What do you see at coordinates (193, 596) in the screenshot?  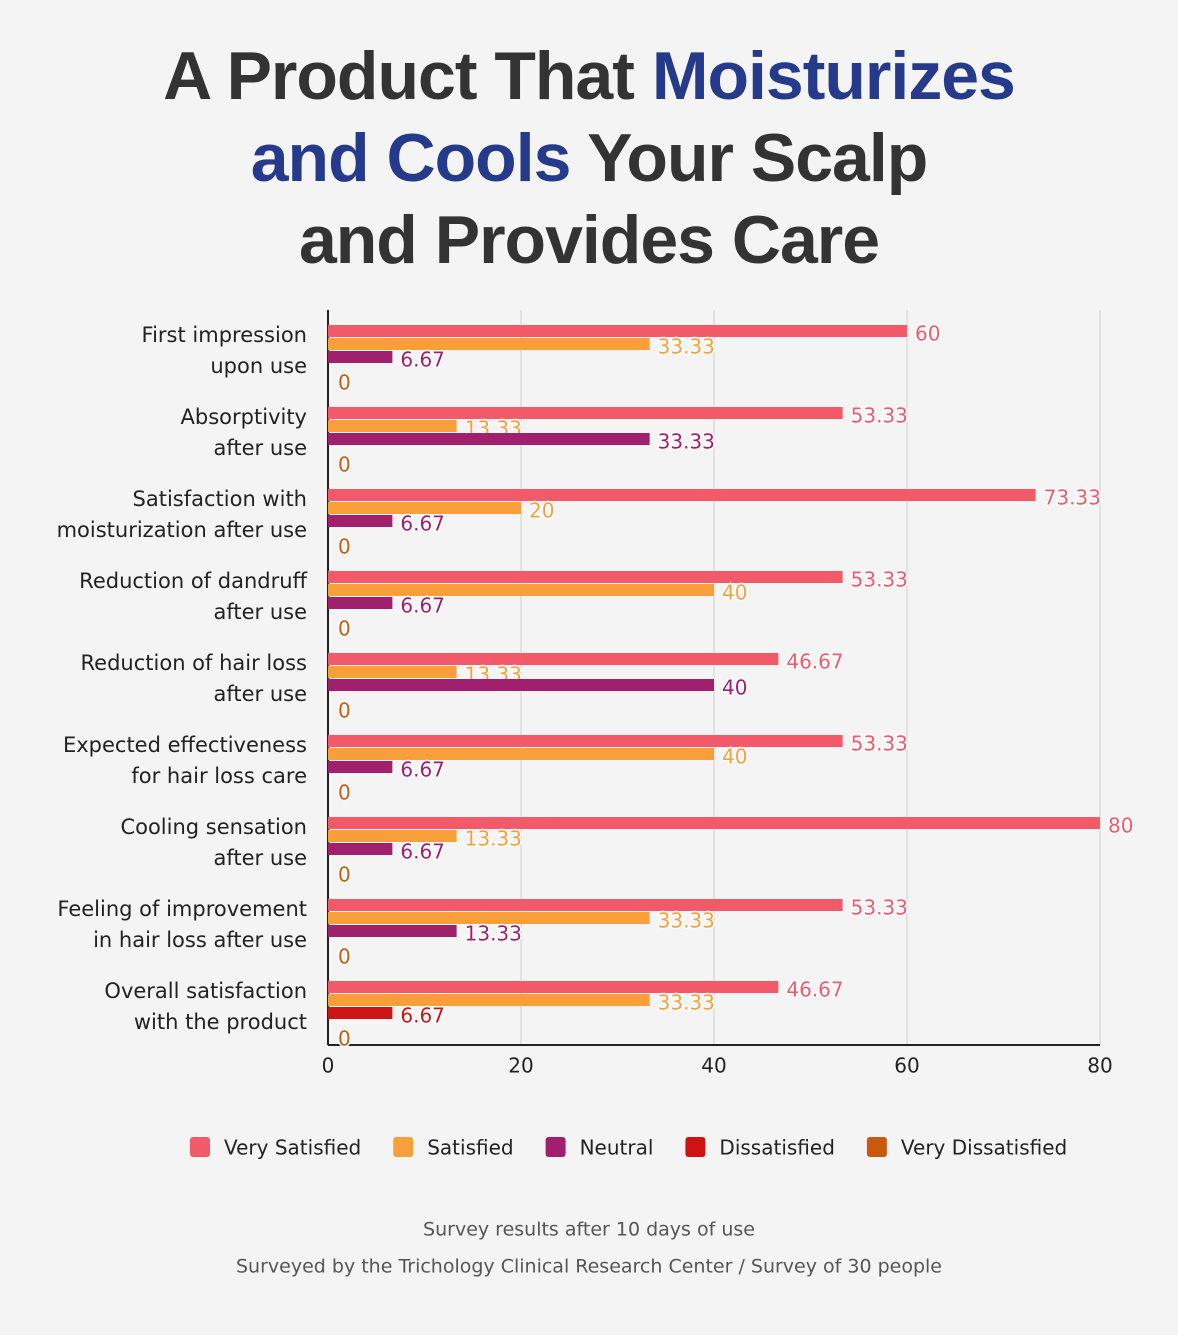 I see `y-tick-label: Reduction of dandruff after use` at bounding box center [193, 596].